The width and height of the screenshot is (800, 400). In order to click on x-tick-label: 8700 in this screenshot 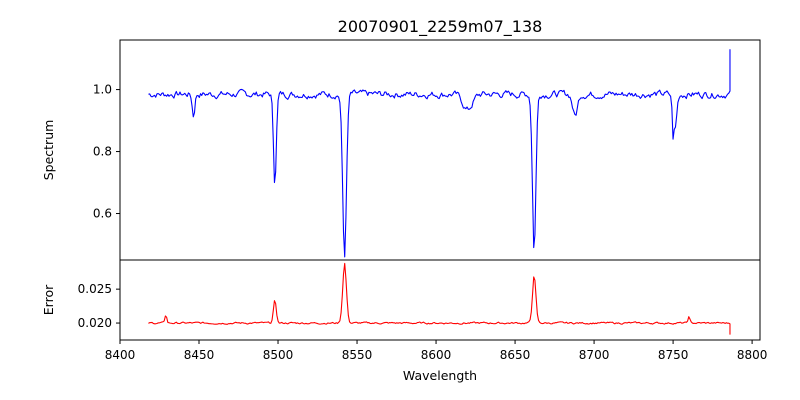, I will do `click(594, 355)`.